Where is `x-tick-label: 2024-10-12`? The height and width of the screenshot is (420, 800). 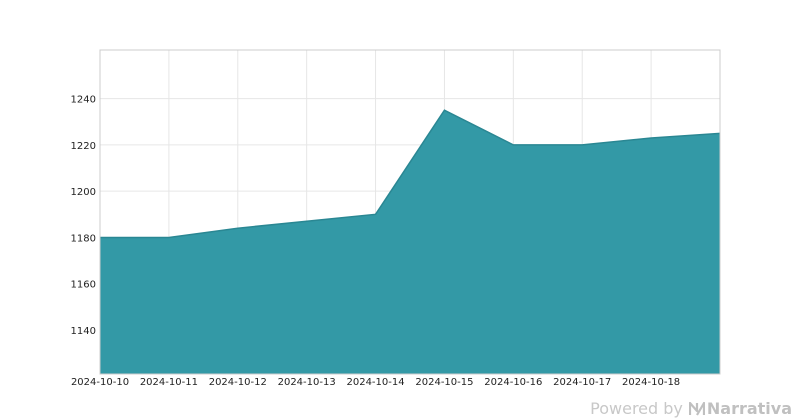
x-tick-label: 2024-10-12 is located at coordinates (238, 382).